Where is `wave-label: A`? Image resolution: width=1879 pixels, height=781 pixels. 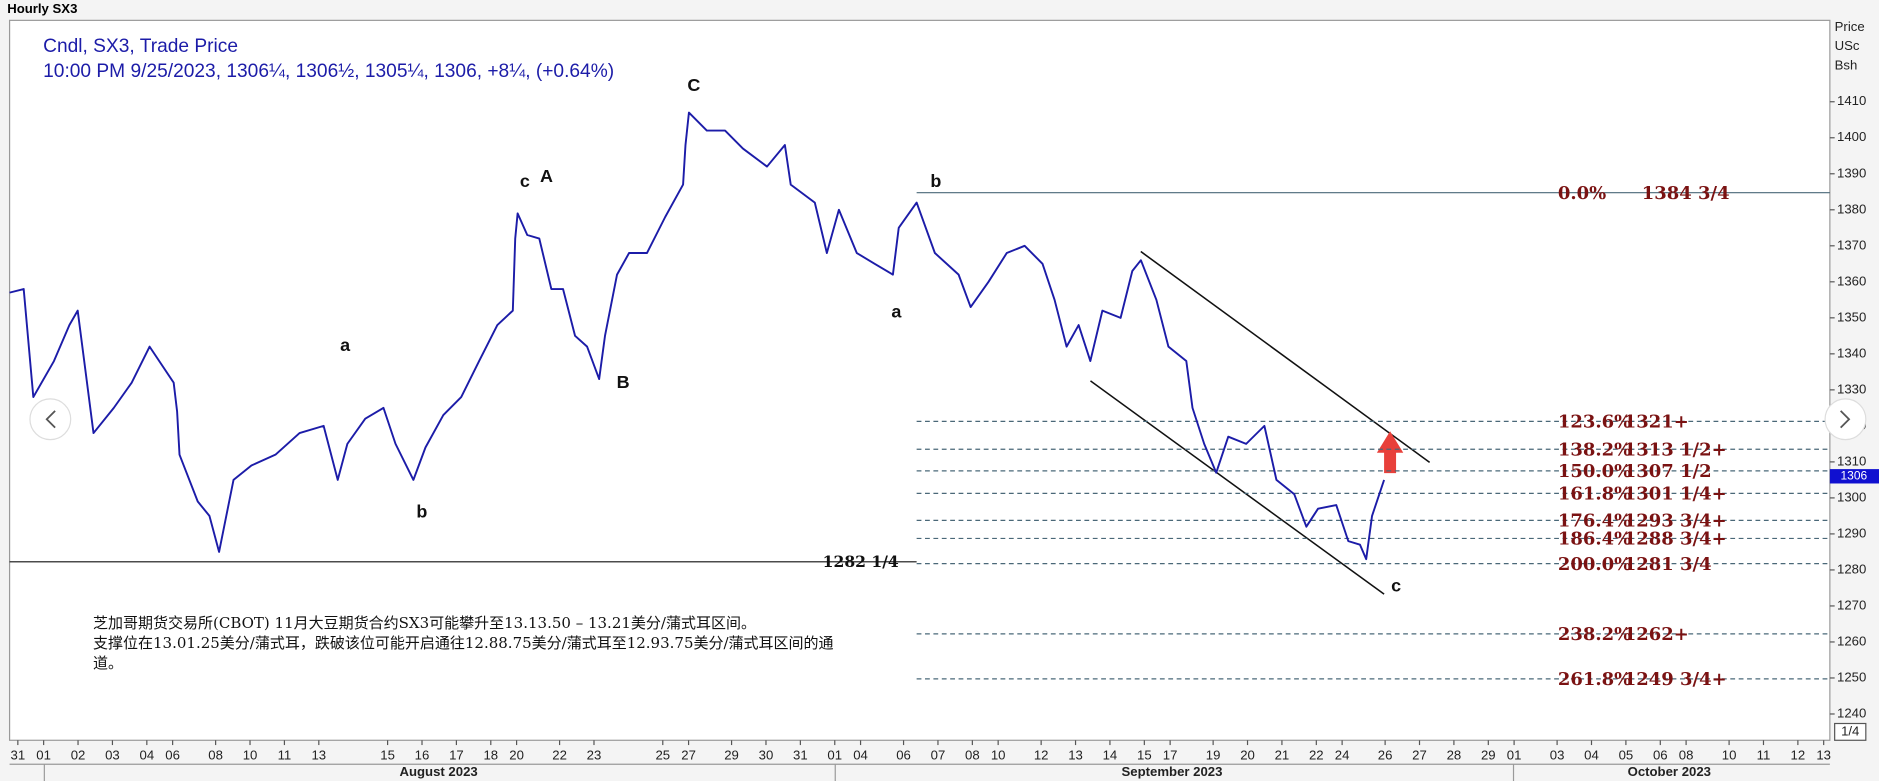
wave-label: A is located at coordinates (546, 176).